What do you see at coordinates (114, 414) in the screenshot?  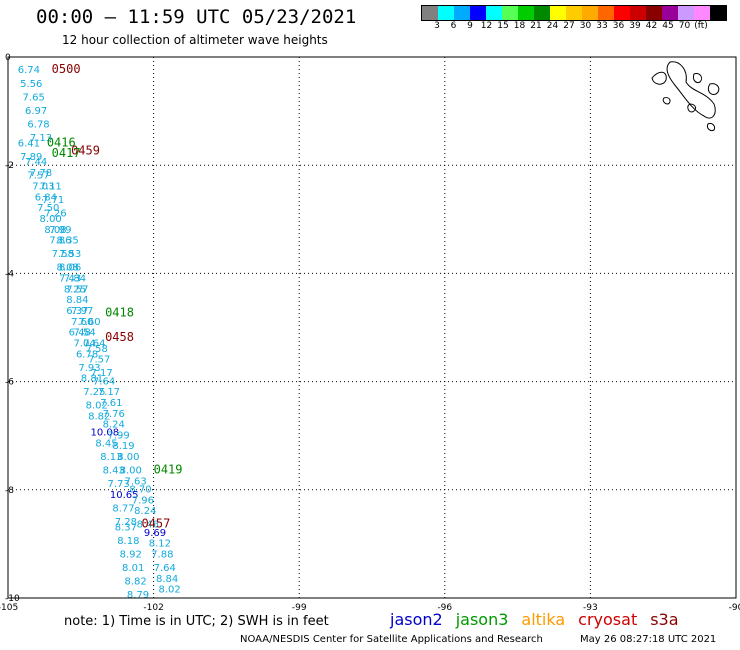 I see `swh-value: 7.76` at bounding box center [114, 414].